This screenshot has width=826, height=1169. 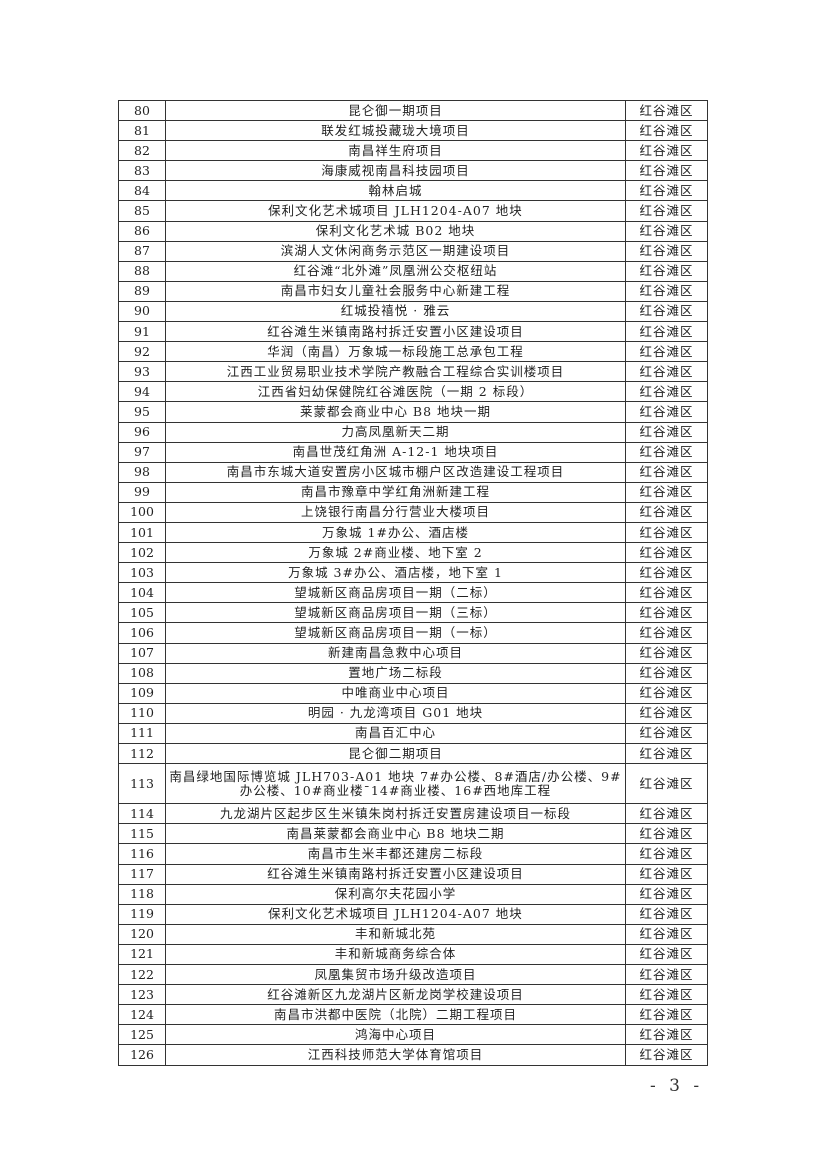 I want to click on table-row: 109 中唯商业中心项目 红谷滩区, so click(x=413, y=693).